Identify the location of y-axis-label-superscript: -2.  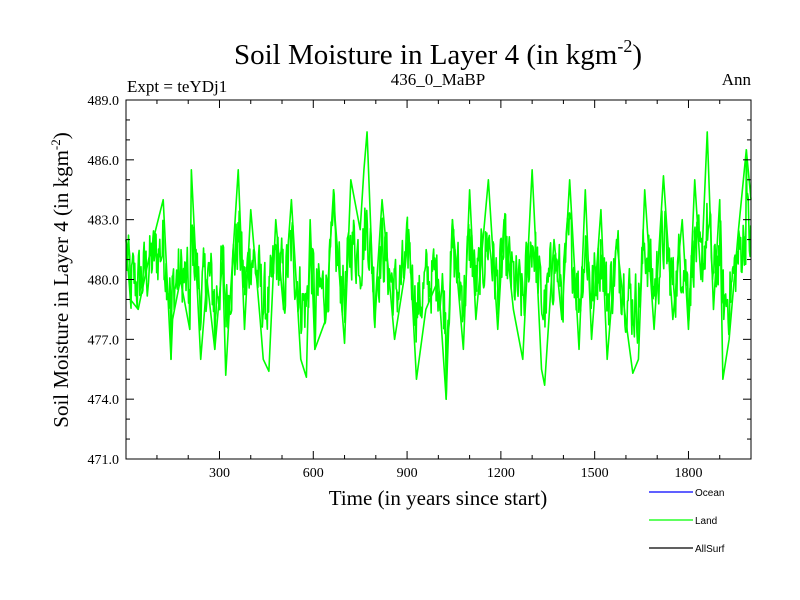
(55, 144).